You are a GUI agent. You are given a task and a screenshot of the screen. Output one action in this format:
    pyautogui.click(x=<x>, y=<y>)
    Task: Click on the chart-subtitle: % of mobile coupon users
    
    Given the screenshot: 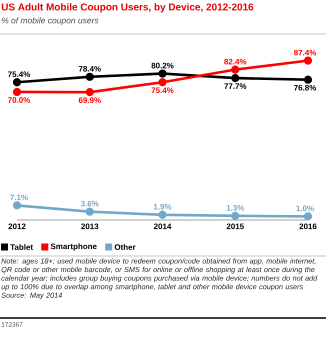 What is the action you would take?
    pyautogui.click(x=50, y=21)
    